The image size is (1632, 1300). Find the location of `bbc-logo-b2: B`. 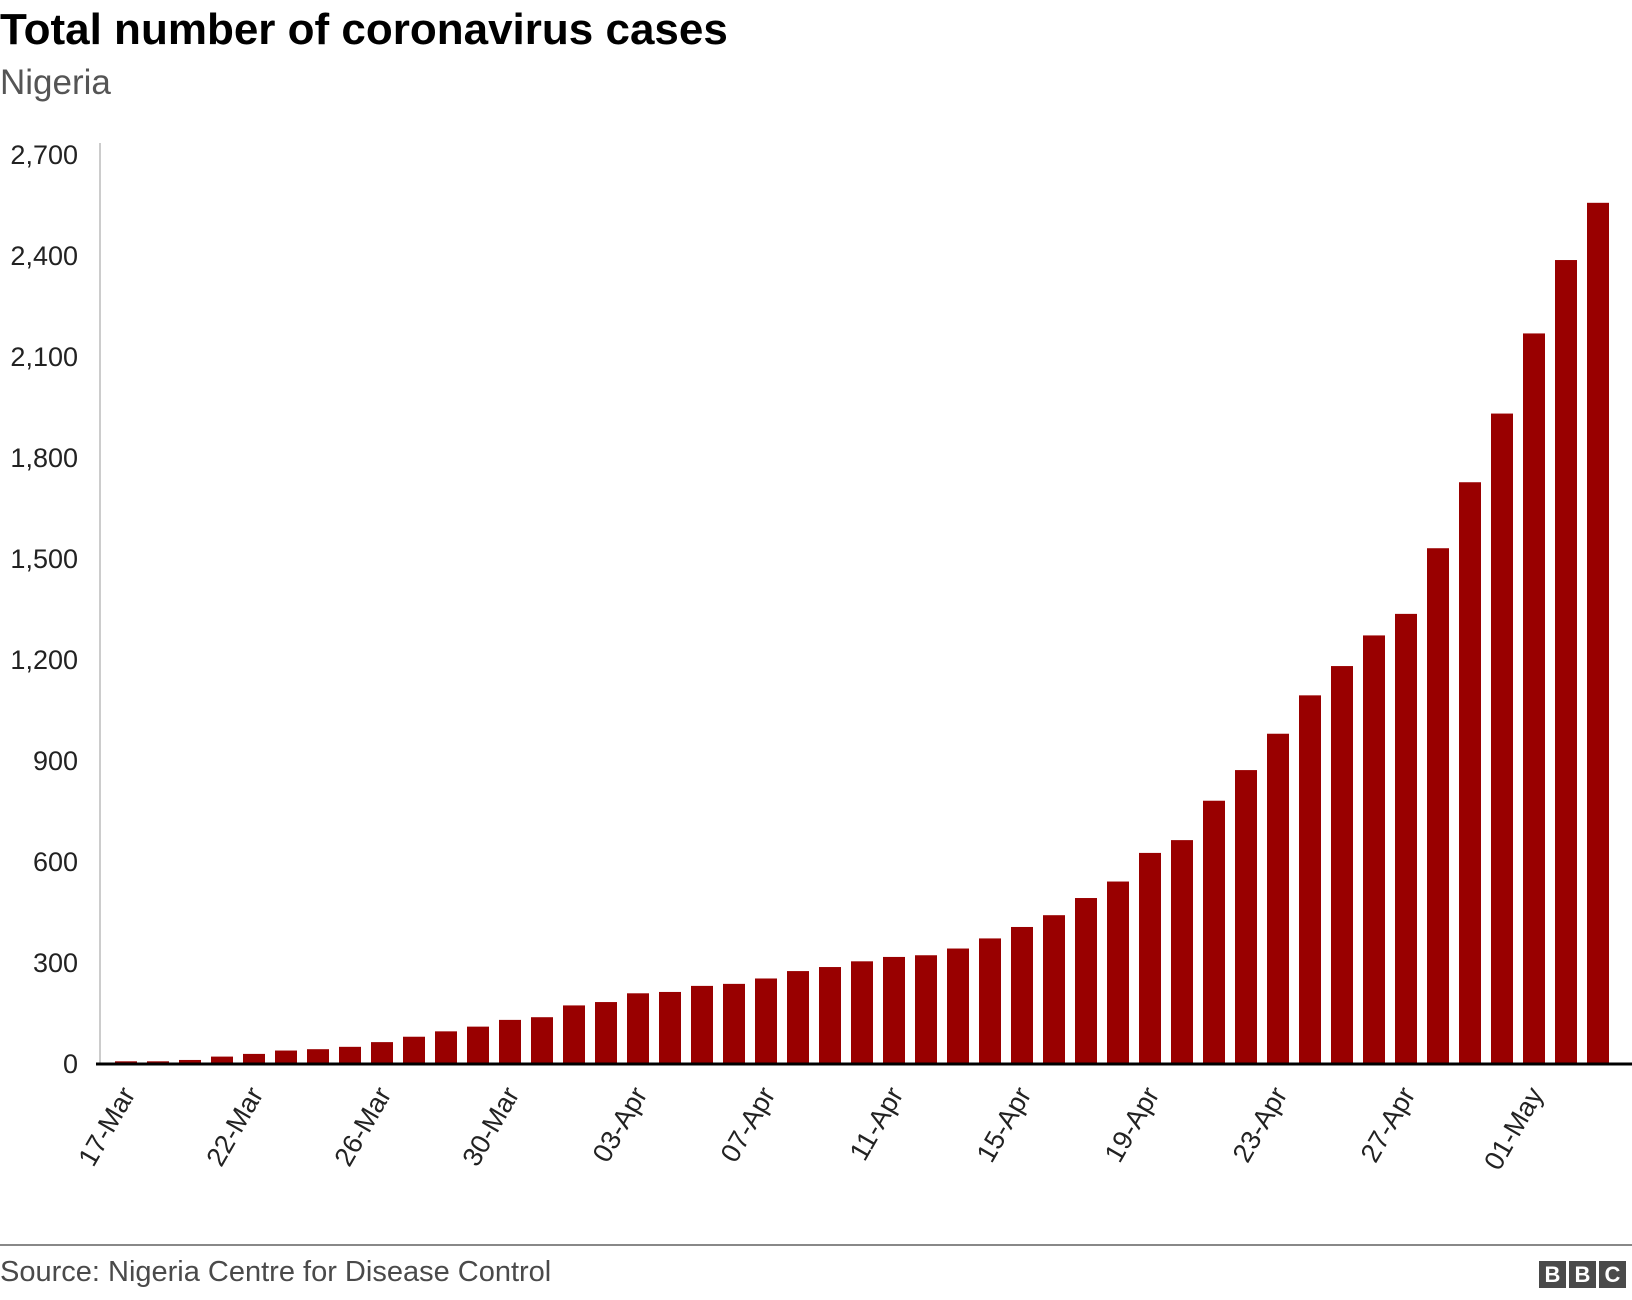

bbc-logo-b2: B is located at coordinates (1582, 1274).